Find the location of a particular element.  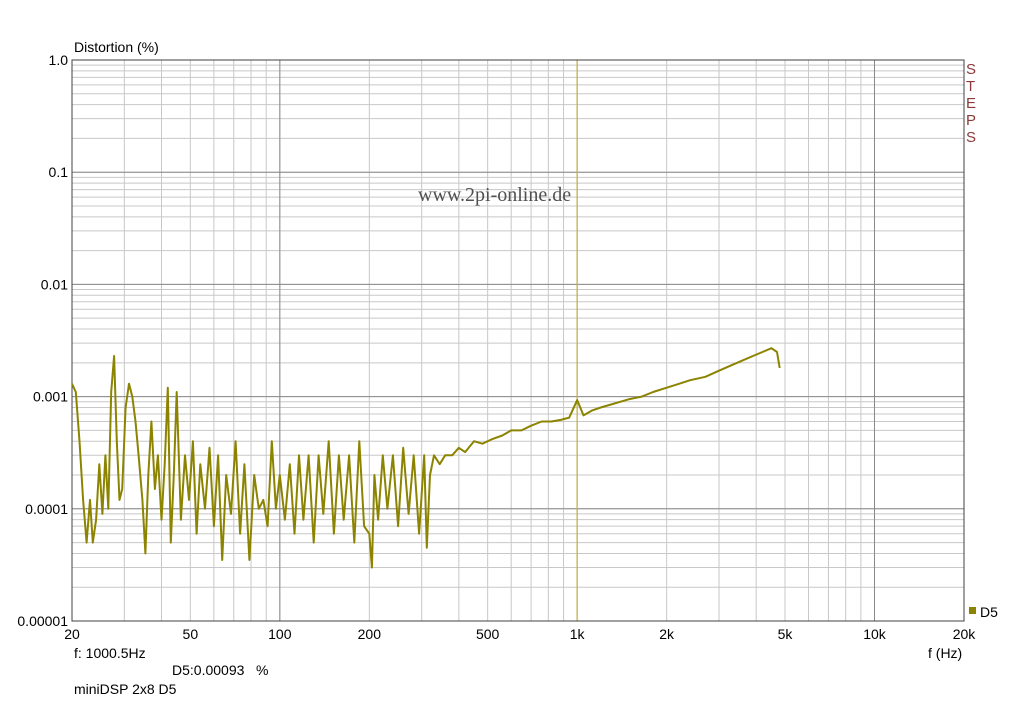

steps-letter: E is located at coordinates (971, 103).